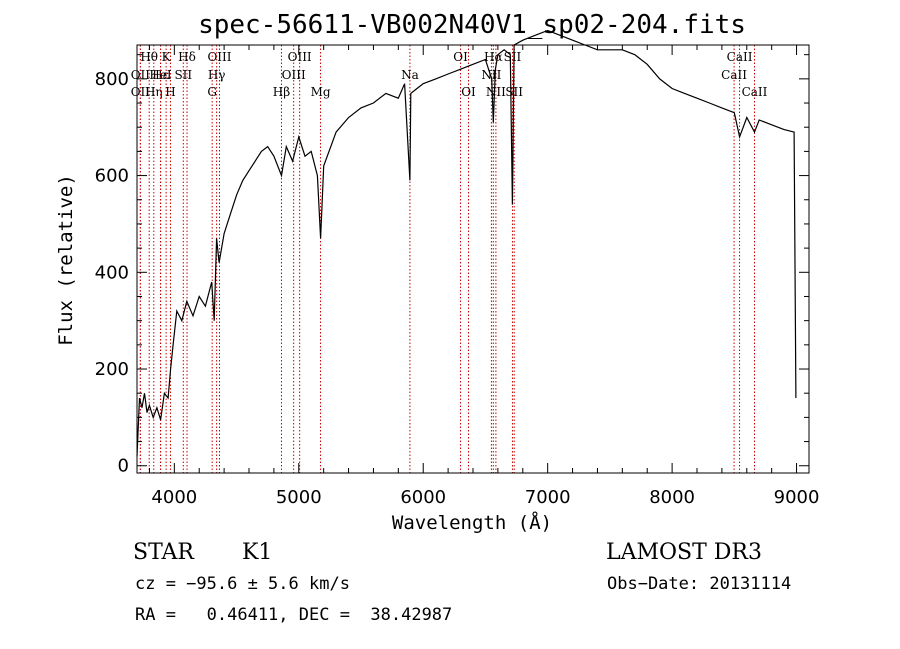  I want to click on line-label: Na, so click(410, 75).